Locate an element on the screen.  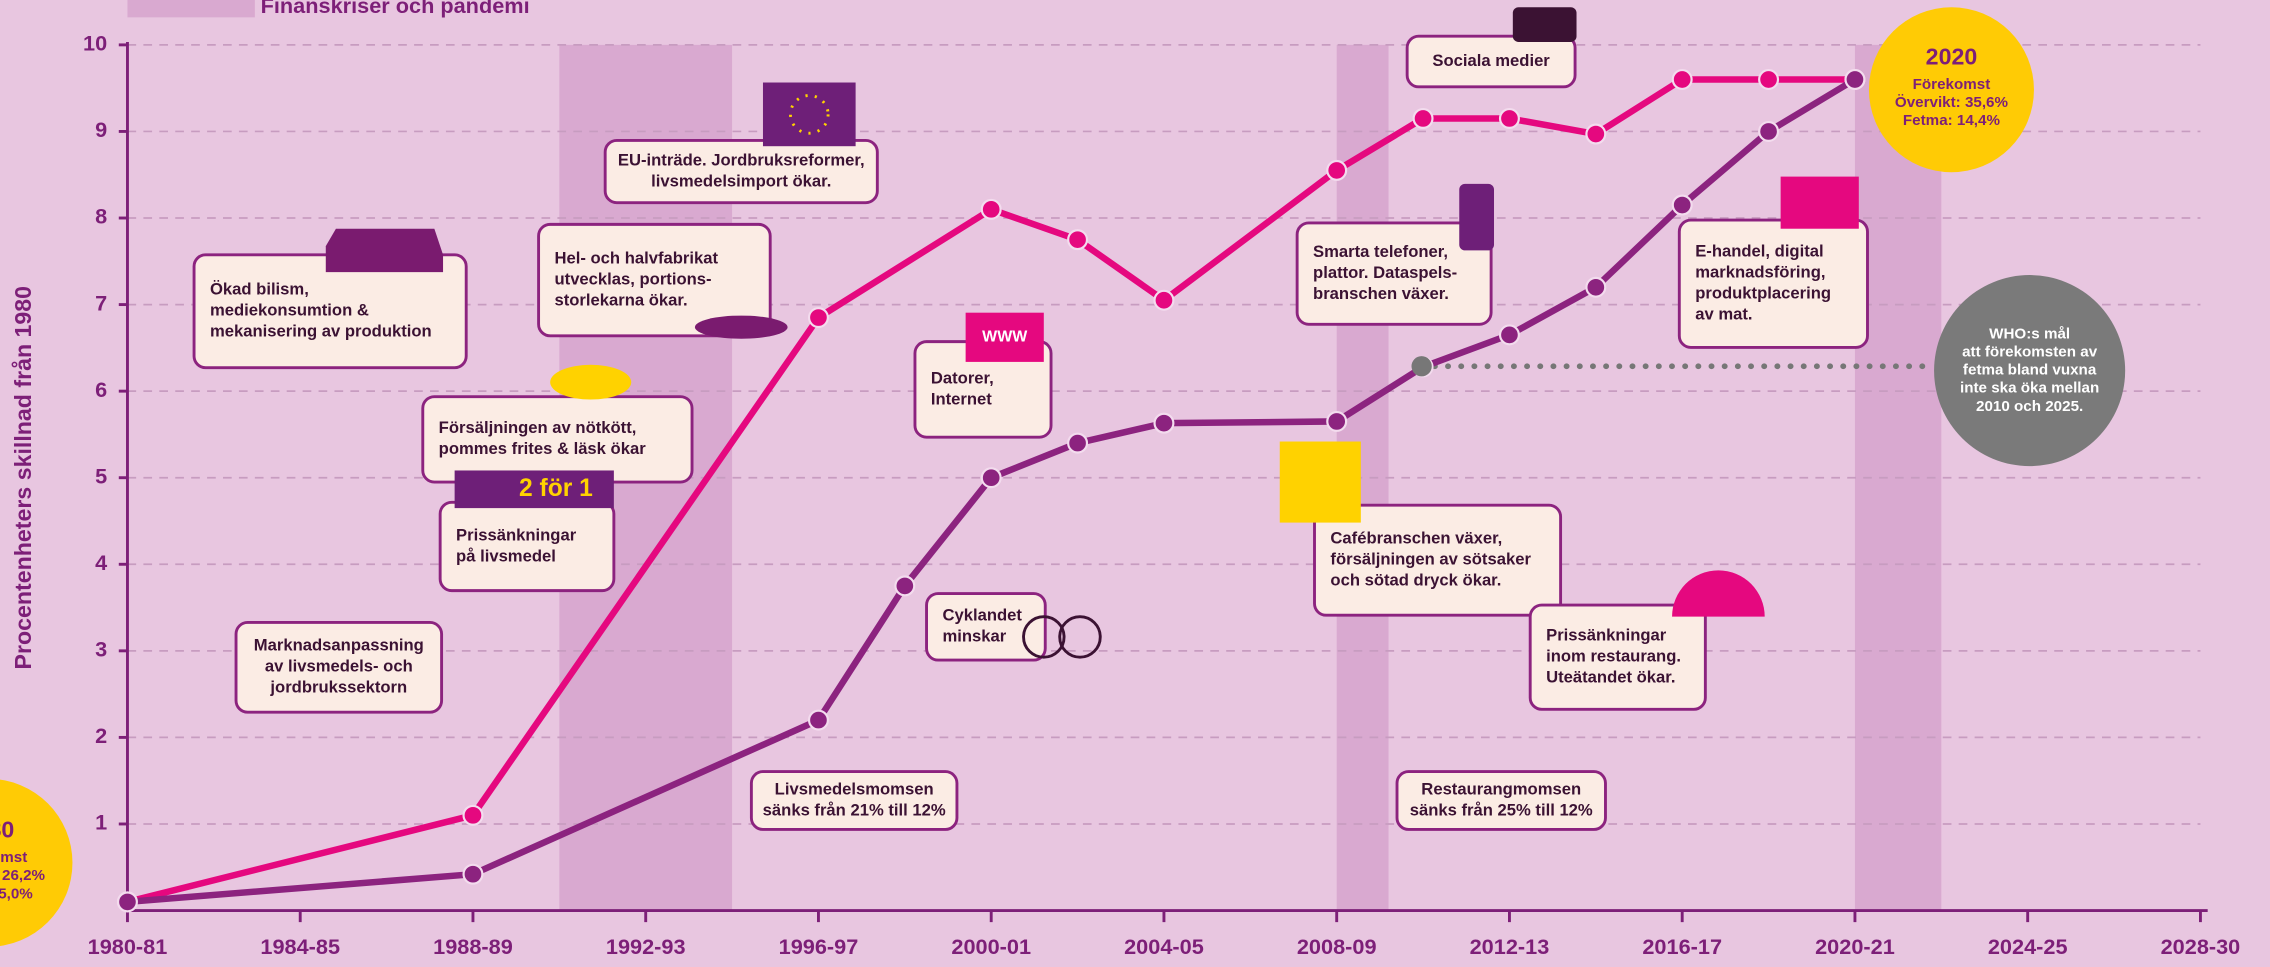
screen-icon is located at coordinates (1004, 337).